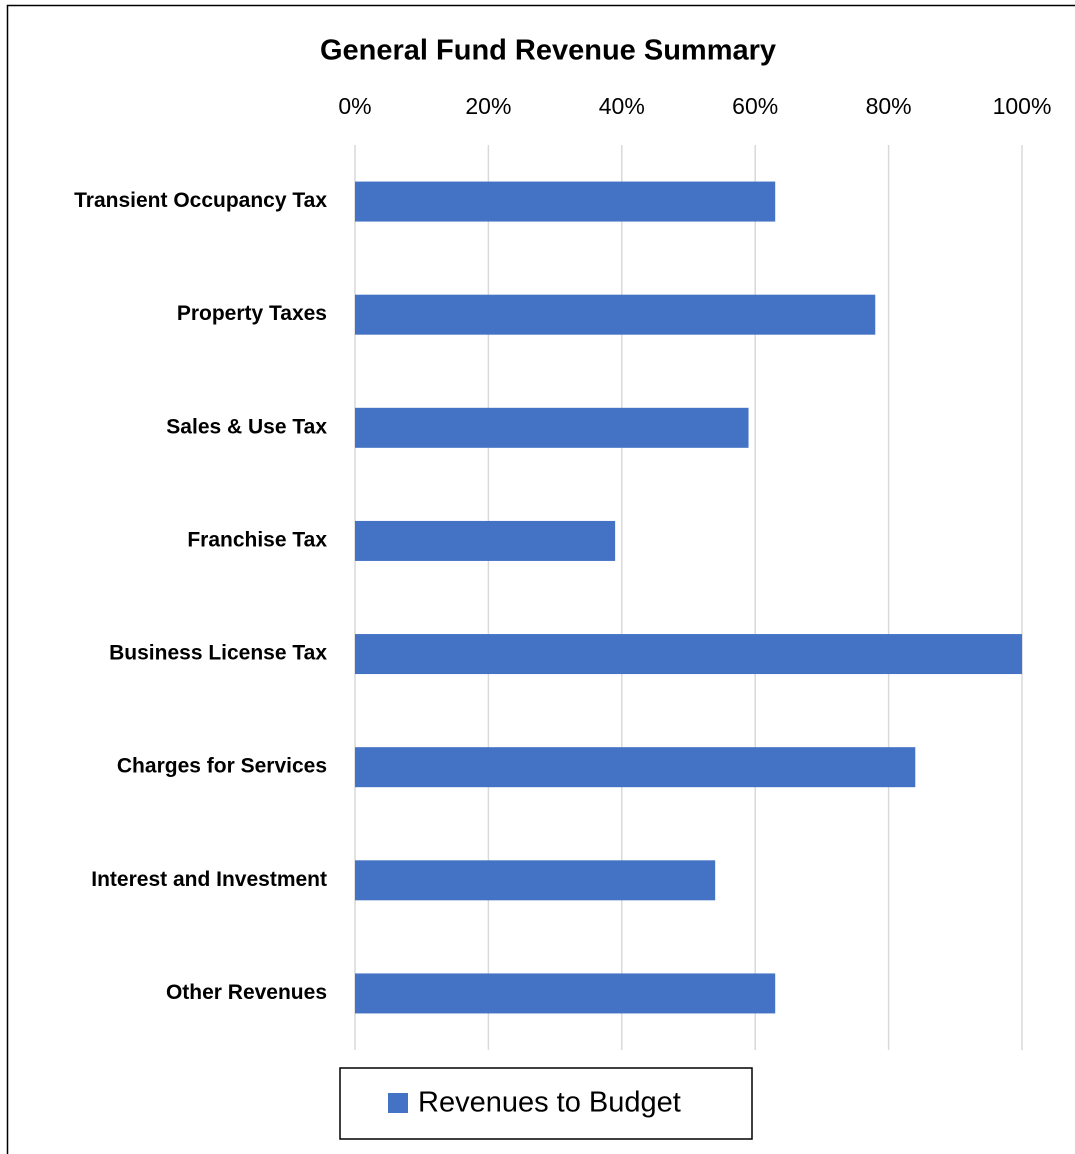 The width and height of the screenshot is (1075, 1154). I want to click on y-tick-label: Franchise Tax, so click(257, 539).